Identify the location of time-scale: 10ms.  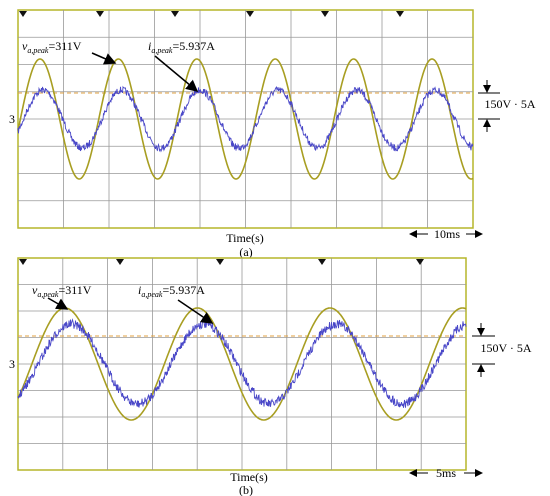
(447, 234).